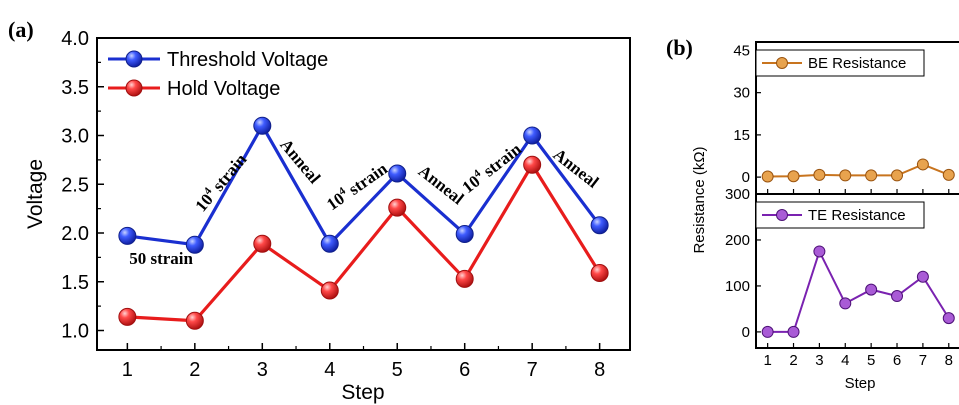 The width and height of the screenshot is (959, 405). I want to click on legend-te-label: TE Resistance, so click(857, 215).